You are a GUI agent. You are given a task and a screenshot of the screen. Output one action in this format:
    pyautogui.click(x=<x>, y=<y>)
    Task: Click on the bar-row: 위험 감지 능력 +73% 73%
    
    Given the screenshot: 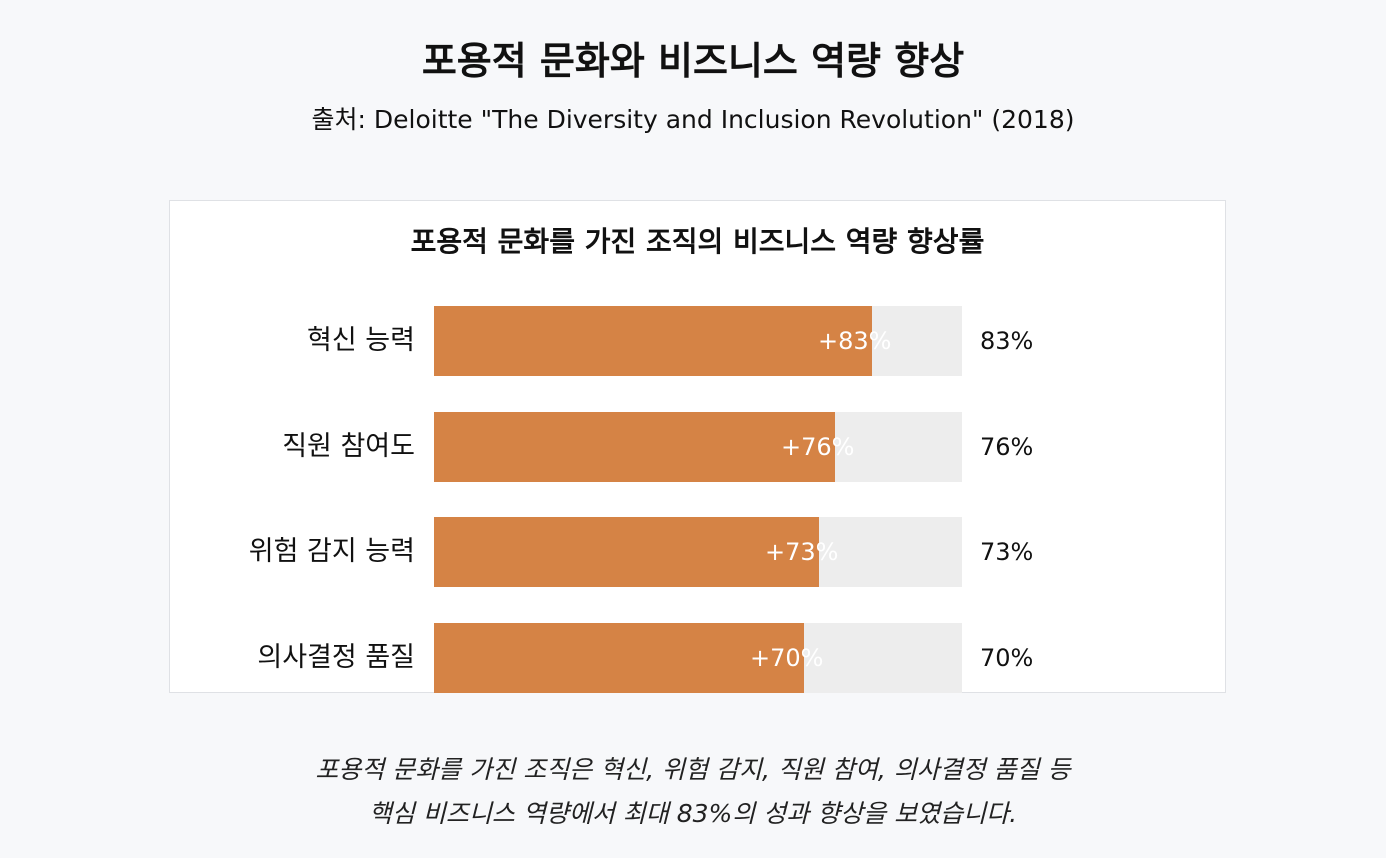 What is the action you would take?
    pyautogui.click(x=697, y=552)
    